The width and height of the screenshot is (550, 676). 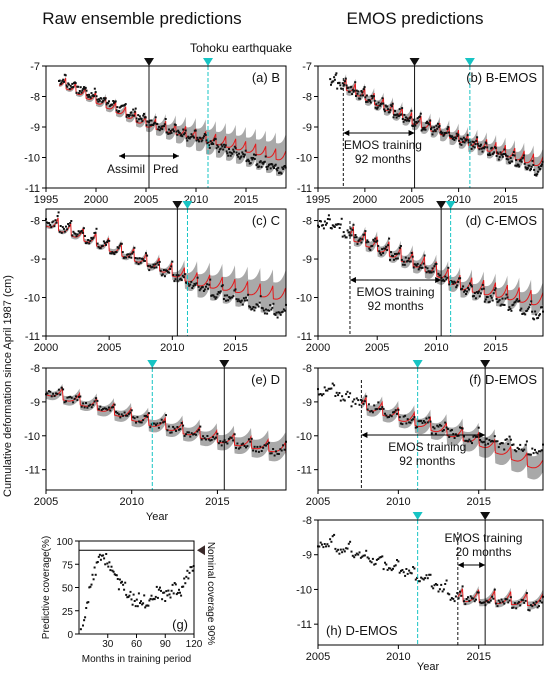 I want to click on y-tick-label: 50, so click(x=68, y=589).